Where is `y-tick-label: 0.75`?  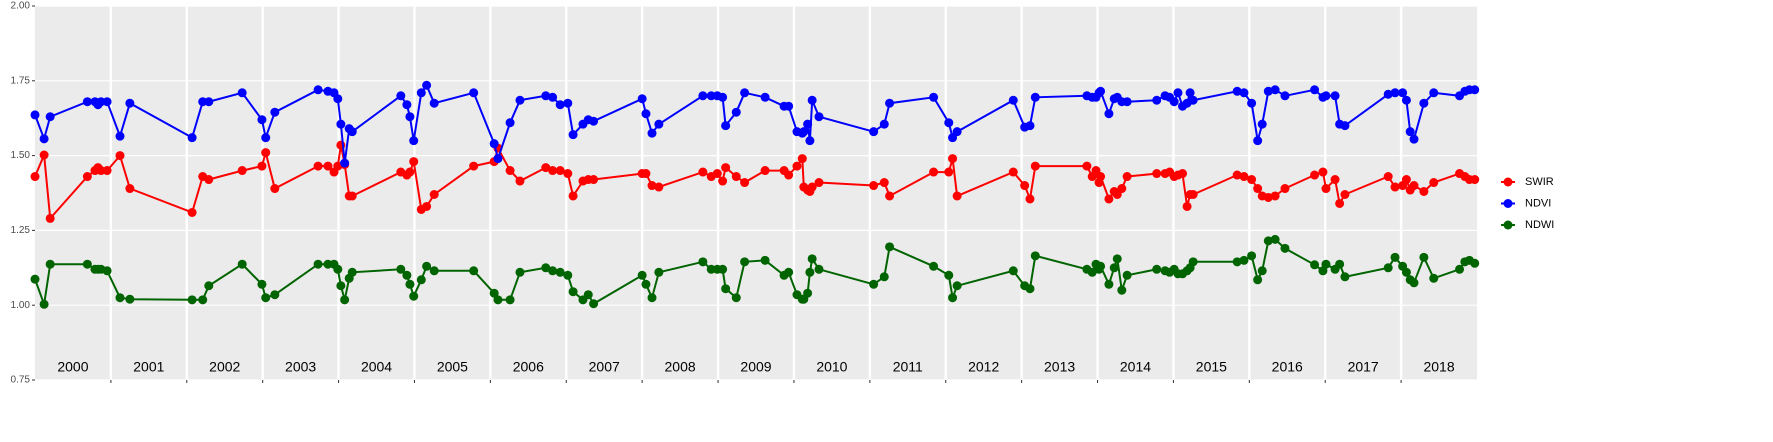 y-tick-label: 0.75 is located at coordinates (21, 380).